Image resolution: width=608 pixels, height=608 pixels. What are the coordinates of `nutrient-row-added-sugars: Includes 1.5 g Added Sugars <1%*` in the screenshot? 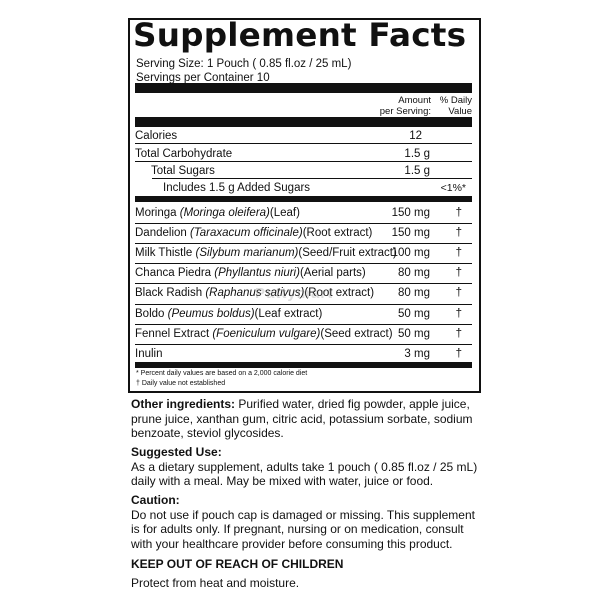 It's located at (314, 188).